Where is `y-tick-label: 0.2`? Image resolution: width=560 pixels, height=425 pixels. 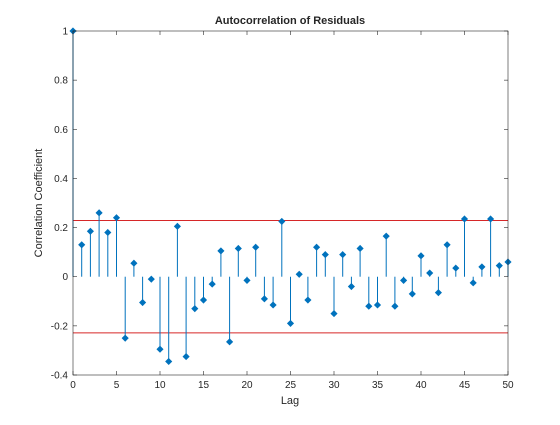 y-tick-label: 0.2 is located at coordinates (61, 228).